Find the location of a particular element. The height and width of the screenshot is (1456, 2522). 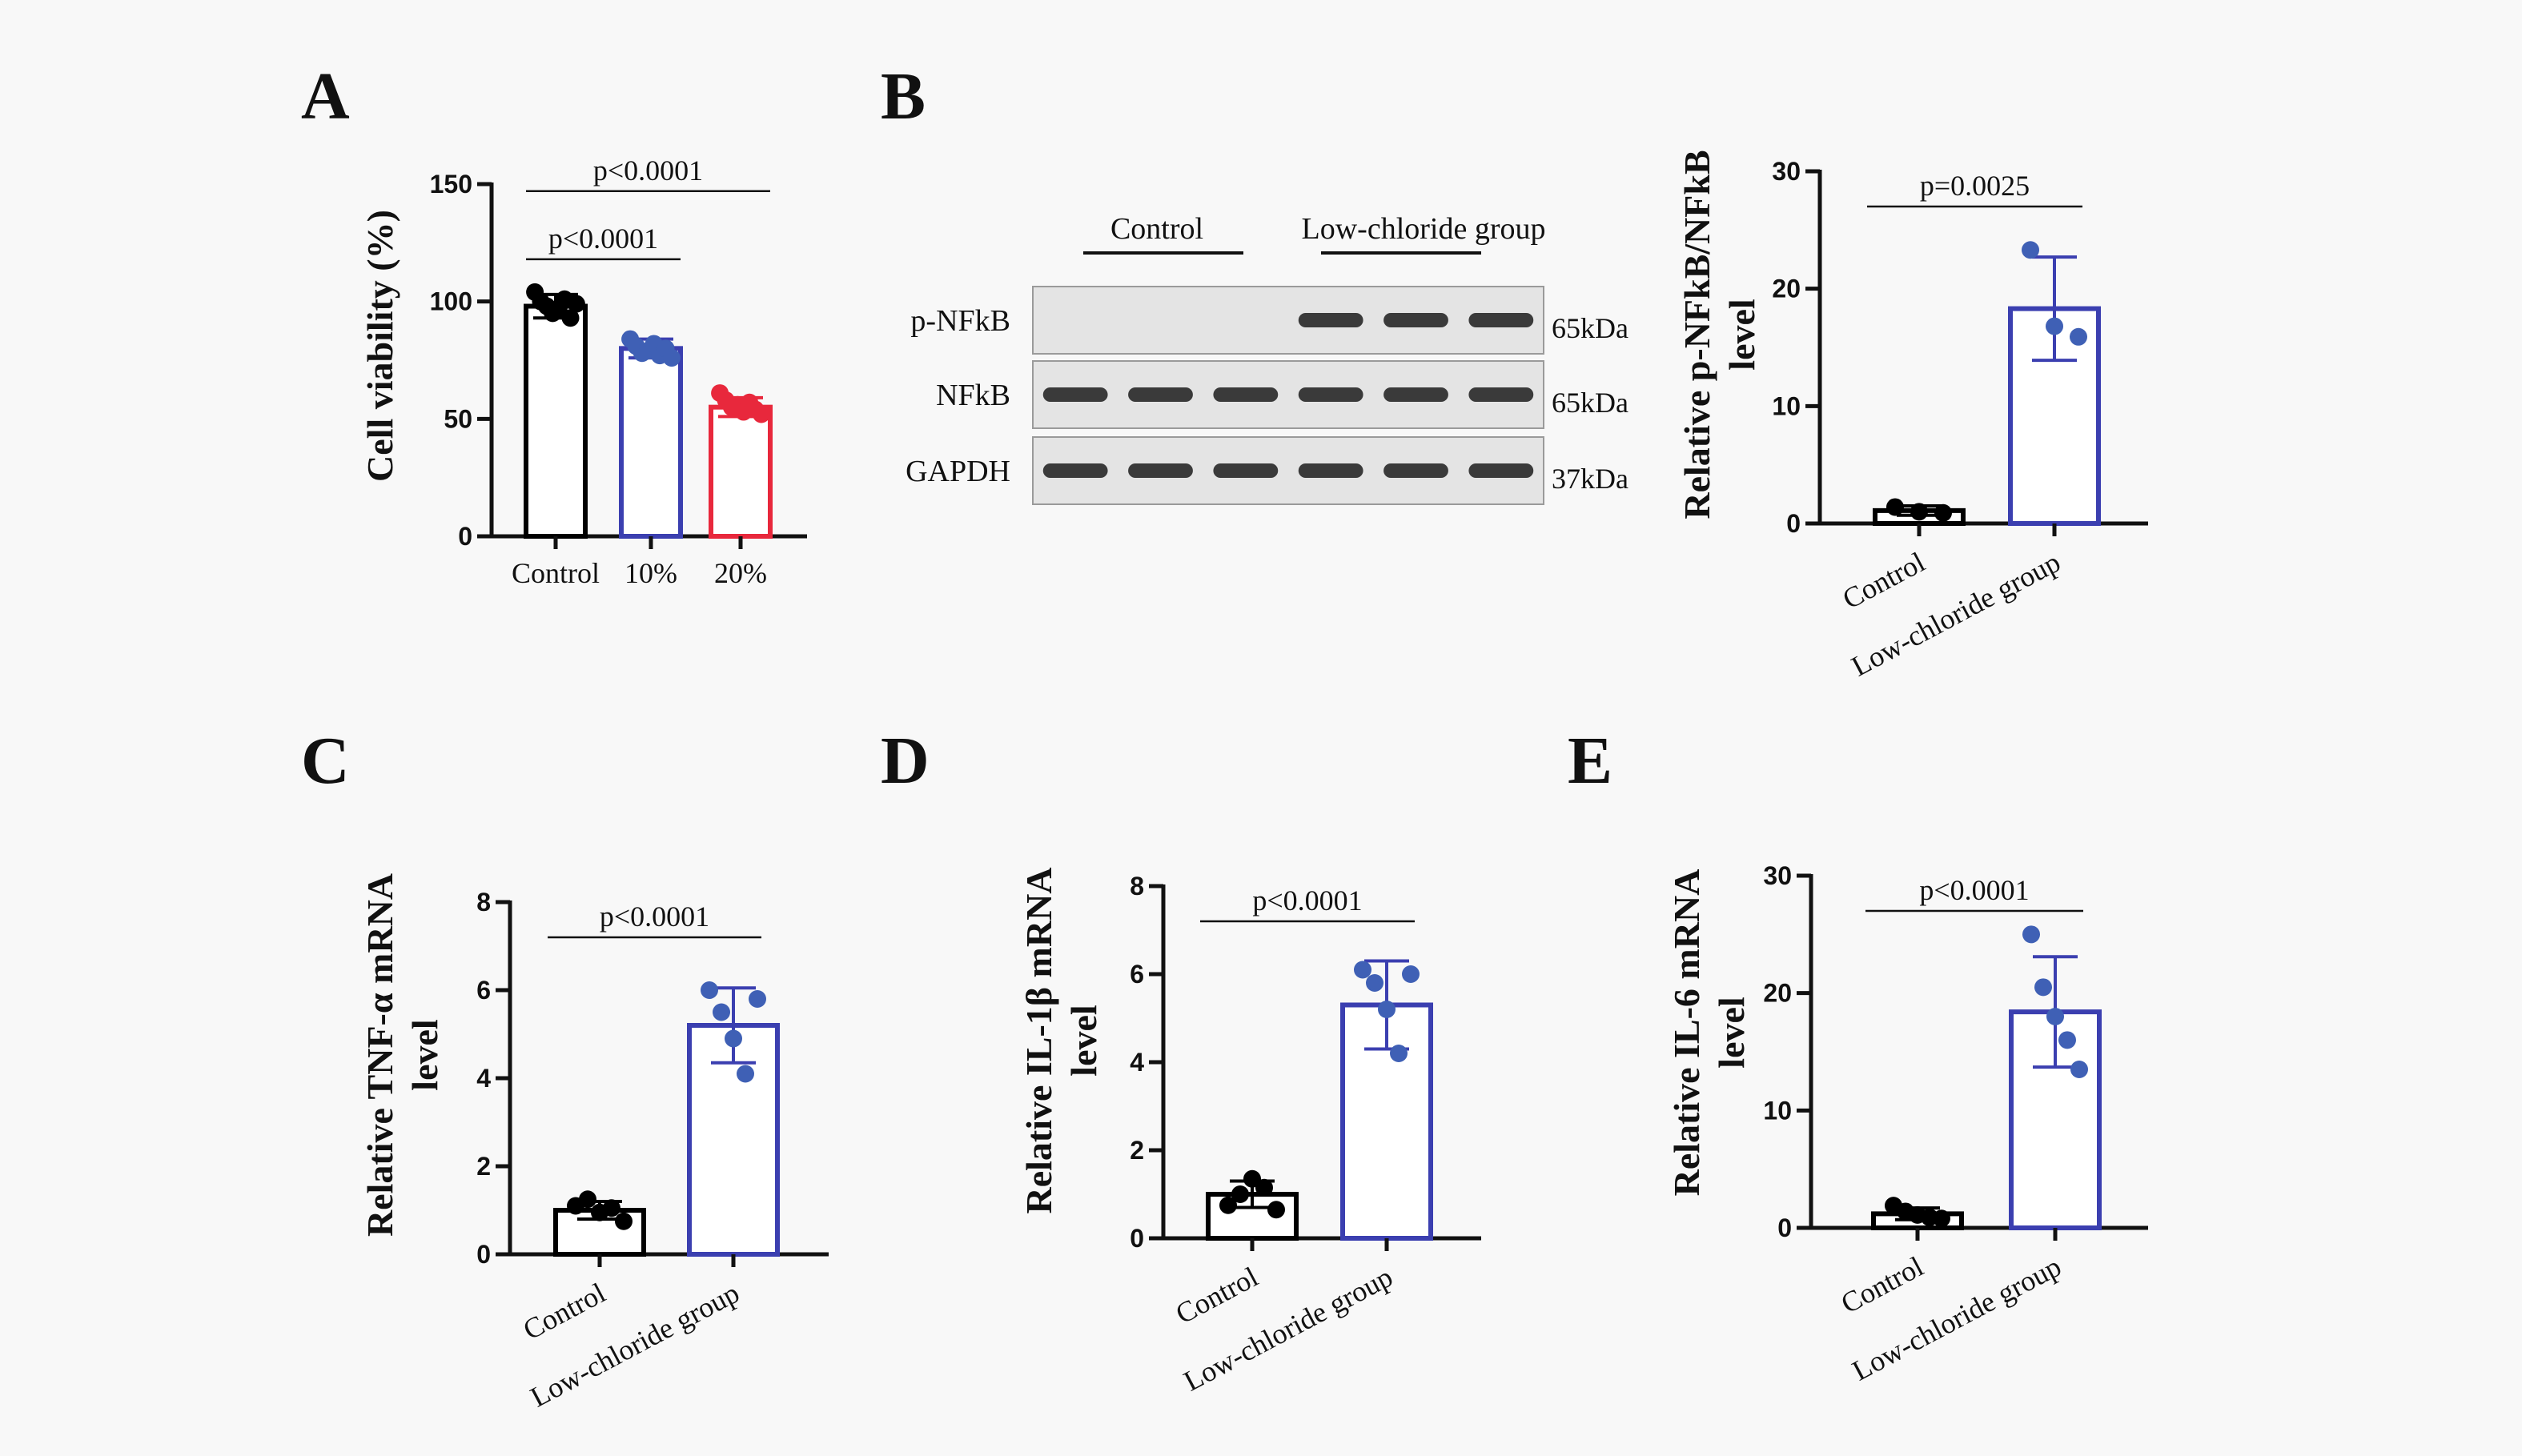

x-tick-label: 20% is located at coordinates (740, 573).